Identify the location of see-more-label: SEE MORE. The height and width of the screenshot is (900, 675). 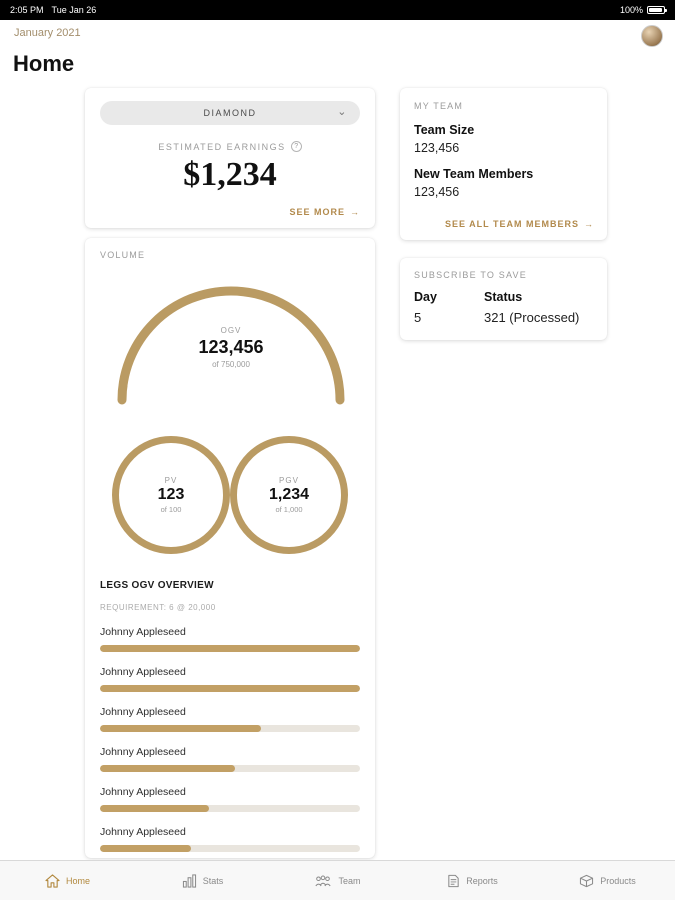
(317, 212).